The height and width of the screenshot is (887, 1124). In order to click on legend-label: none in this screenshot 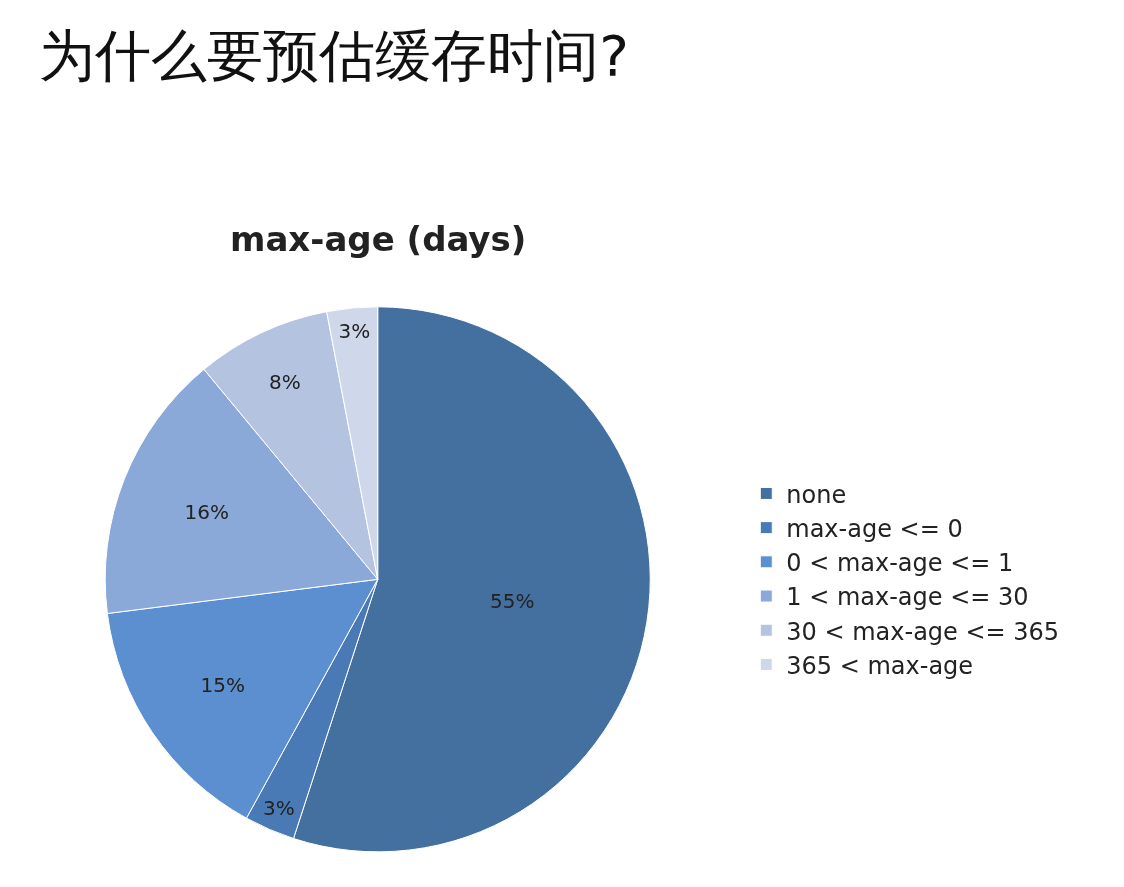, I will do `click(816, 494)`.